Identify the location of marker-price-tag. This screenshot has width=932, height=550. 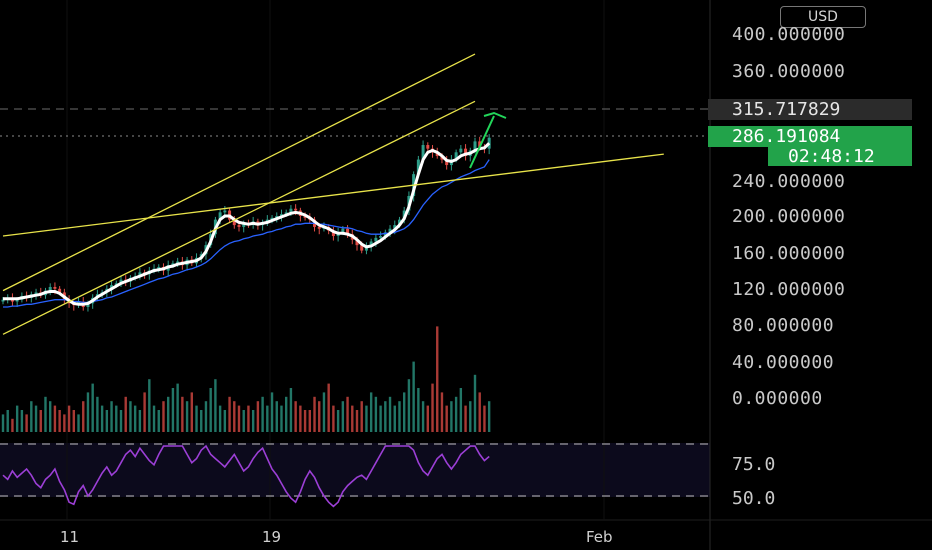
(810, 109).